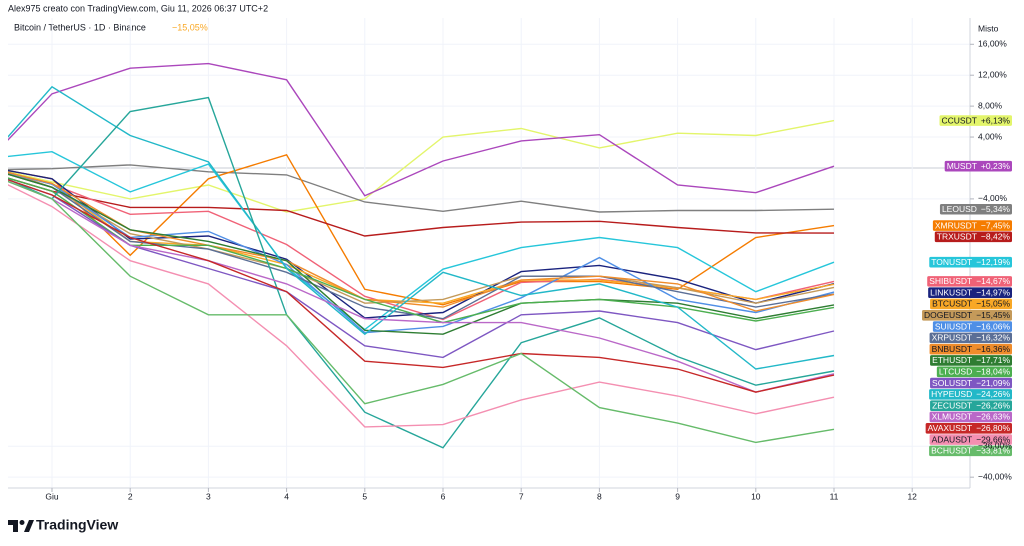  I want to click on end-label-name: ETHUSDT, so click(952, 360).